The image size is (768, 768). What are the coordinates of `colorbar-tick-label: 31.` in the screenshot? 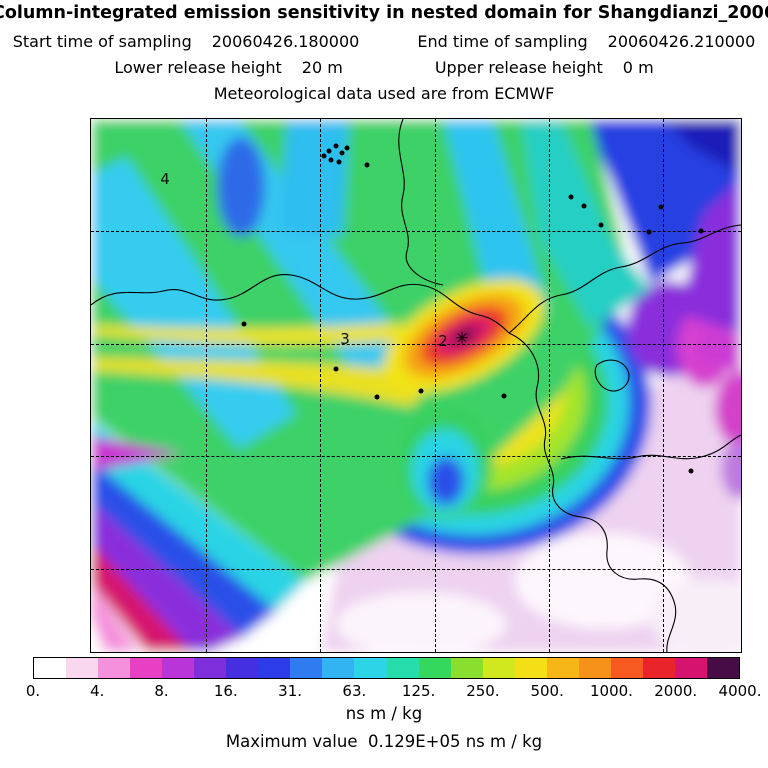 It's located at (290, 691).